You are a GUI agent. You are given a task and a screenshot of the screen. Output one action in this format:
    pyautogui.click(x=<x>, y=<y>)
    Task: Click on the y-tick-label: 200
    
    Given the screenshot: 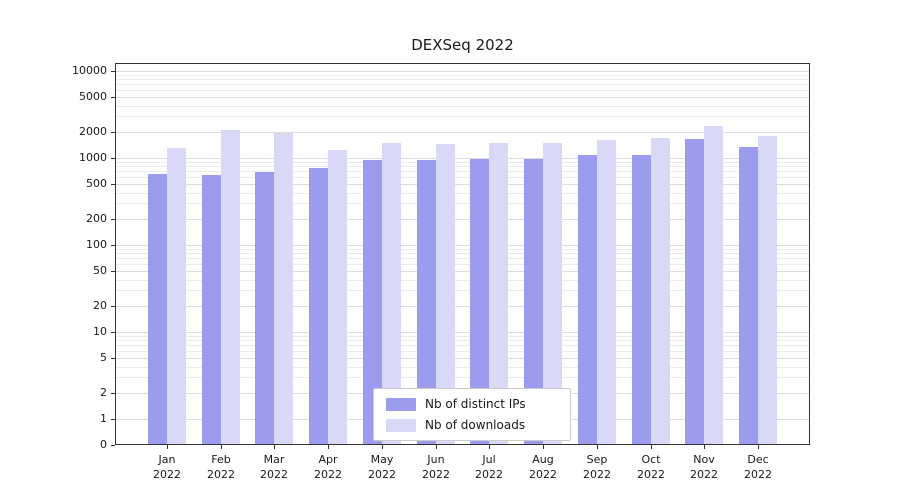 What is the action you would take?
    pyautogui.click(x=96, y=218)
    